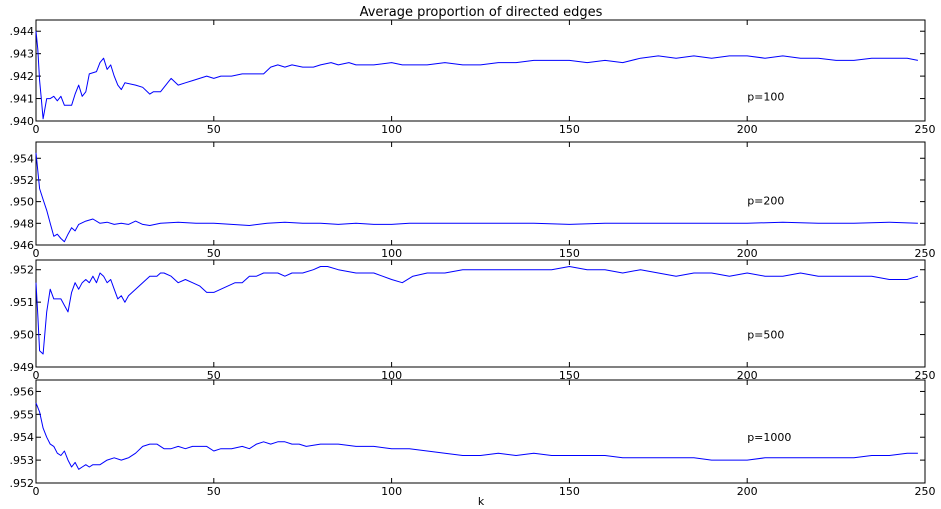 The height and width of the screenshot is (509, 941). Describe the element at coordinates (22, 121) in the screenshot. I see `y-tick-label: .940` at that location.